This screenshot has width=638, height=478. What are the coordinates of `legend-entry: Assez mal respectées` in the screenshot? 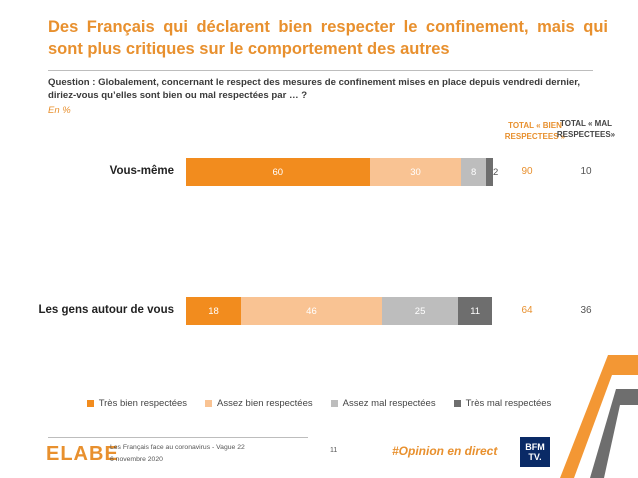 It's located at (383, 403).